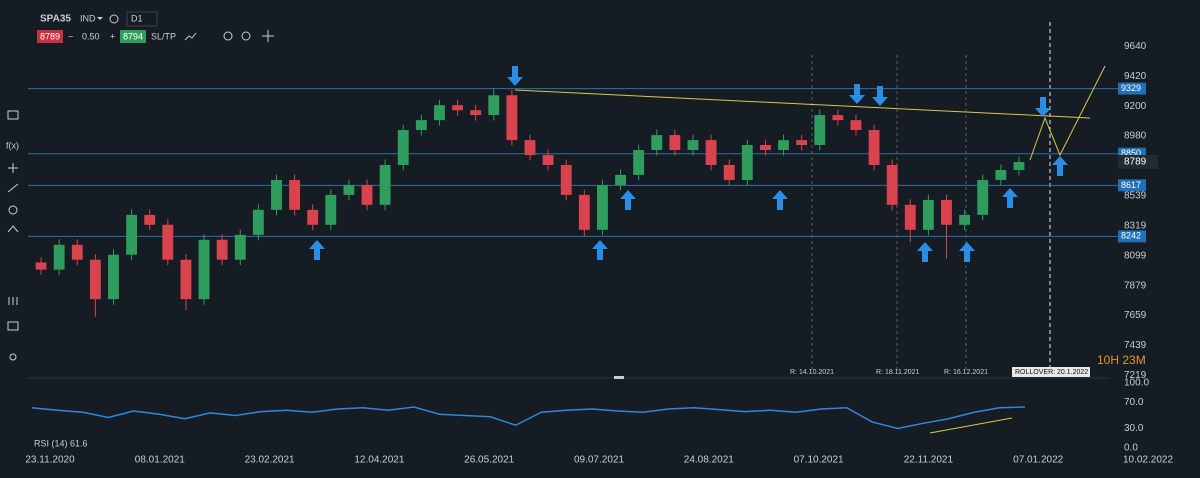  What do you see at coordinates (802, 104) in the screenshot?
I see `trend-line` at bounding box center [802, 104].